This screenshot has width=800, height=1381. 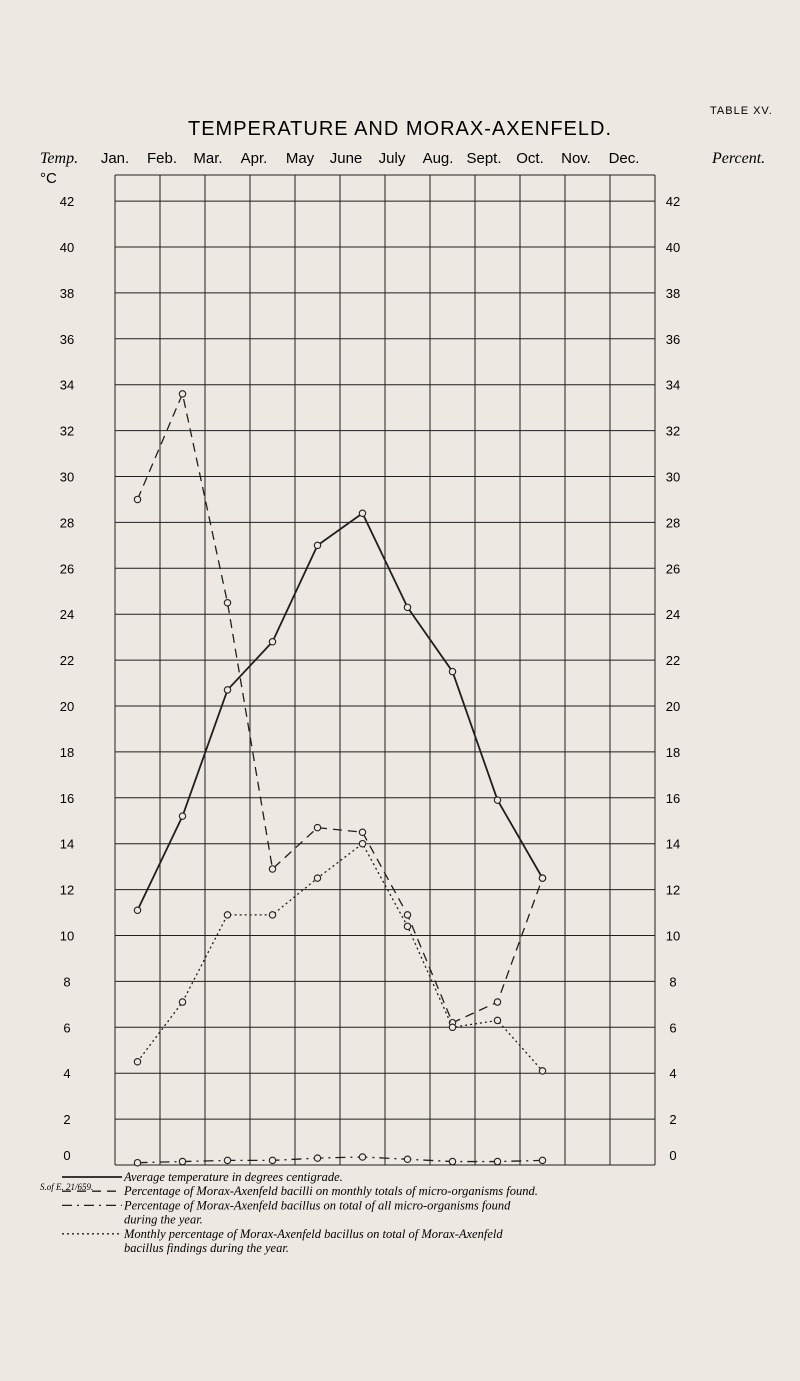 What do you see at coordinates (67, 339) in the screenshot?
I see `y-tick-left-36: 36` at bounding box center [67, 339].